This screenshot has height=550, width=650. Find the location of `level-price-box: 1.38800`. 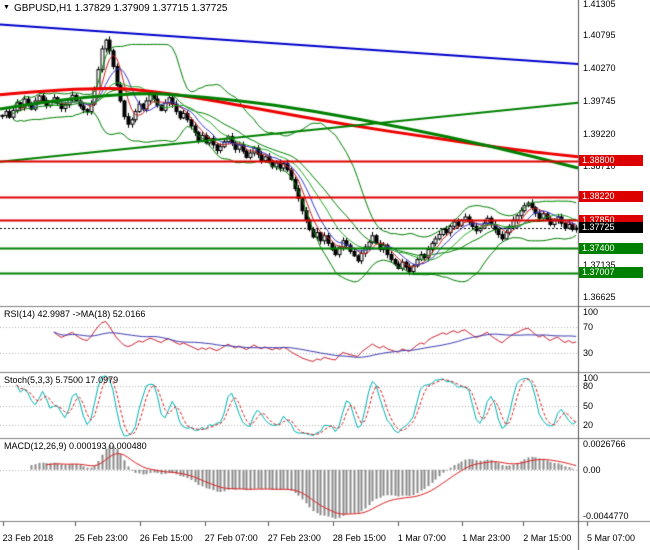

level-price-box: 1.38800 is located at coordinates (611, 161).